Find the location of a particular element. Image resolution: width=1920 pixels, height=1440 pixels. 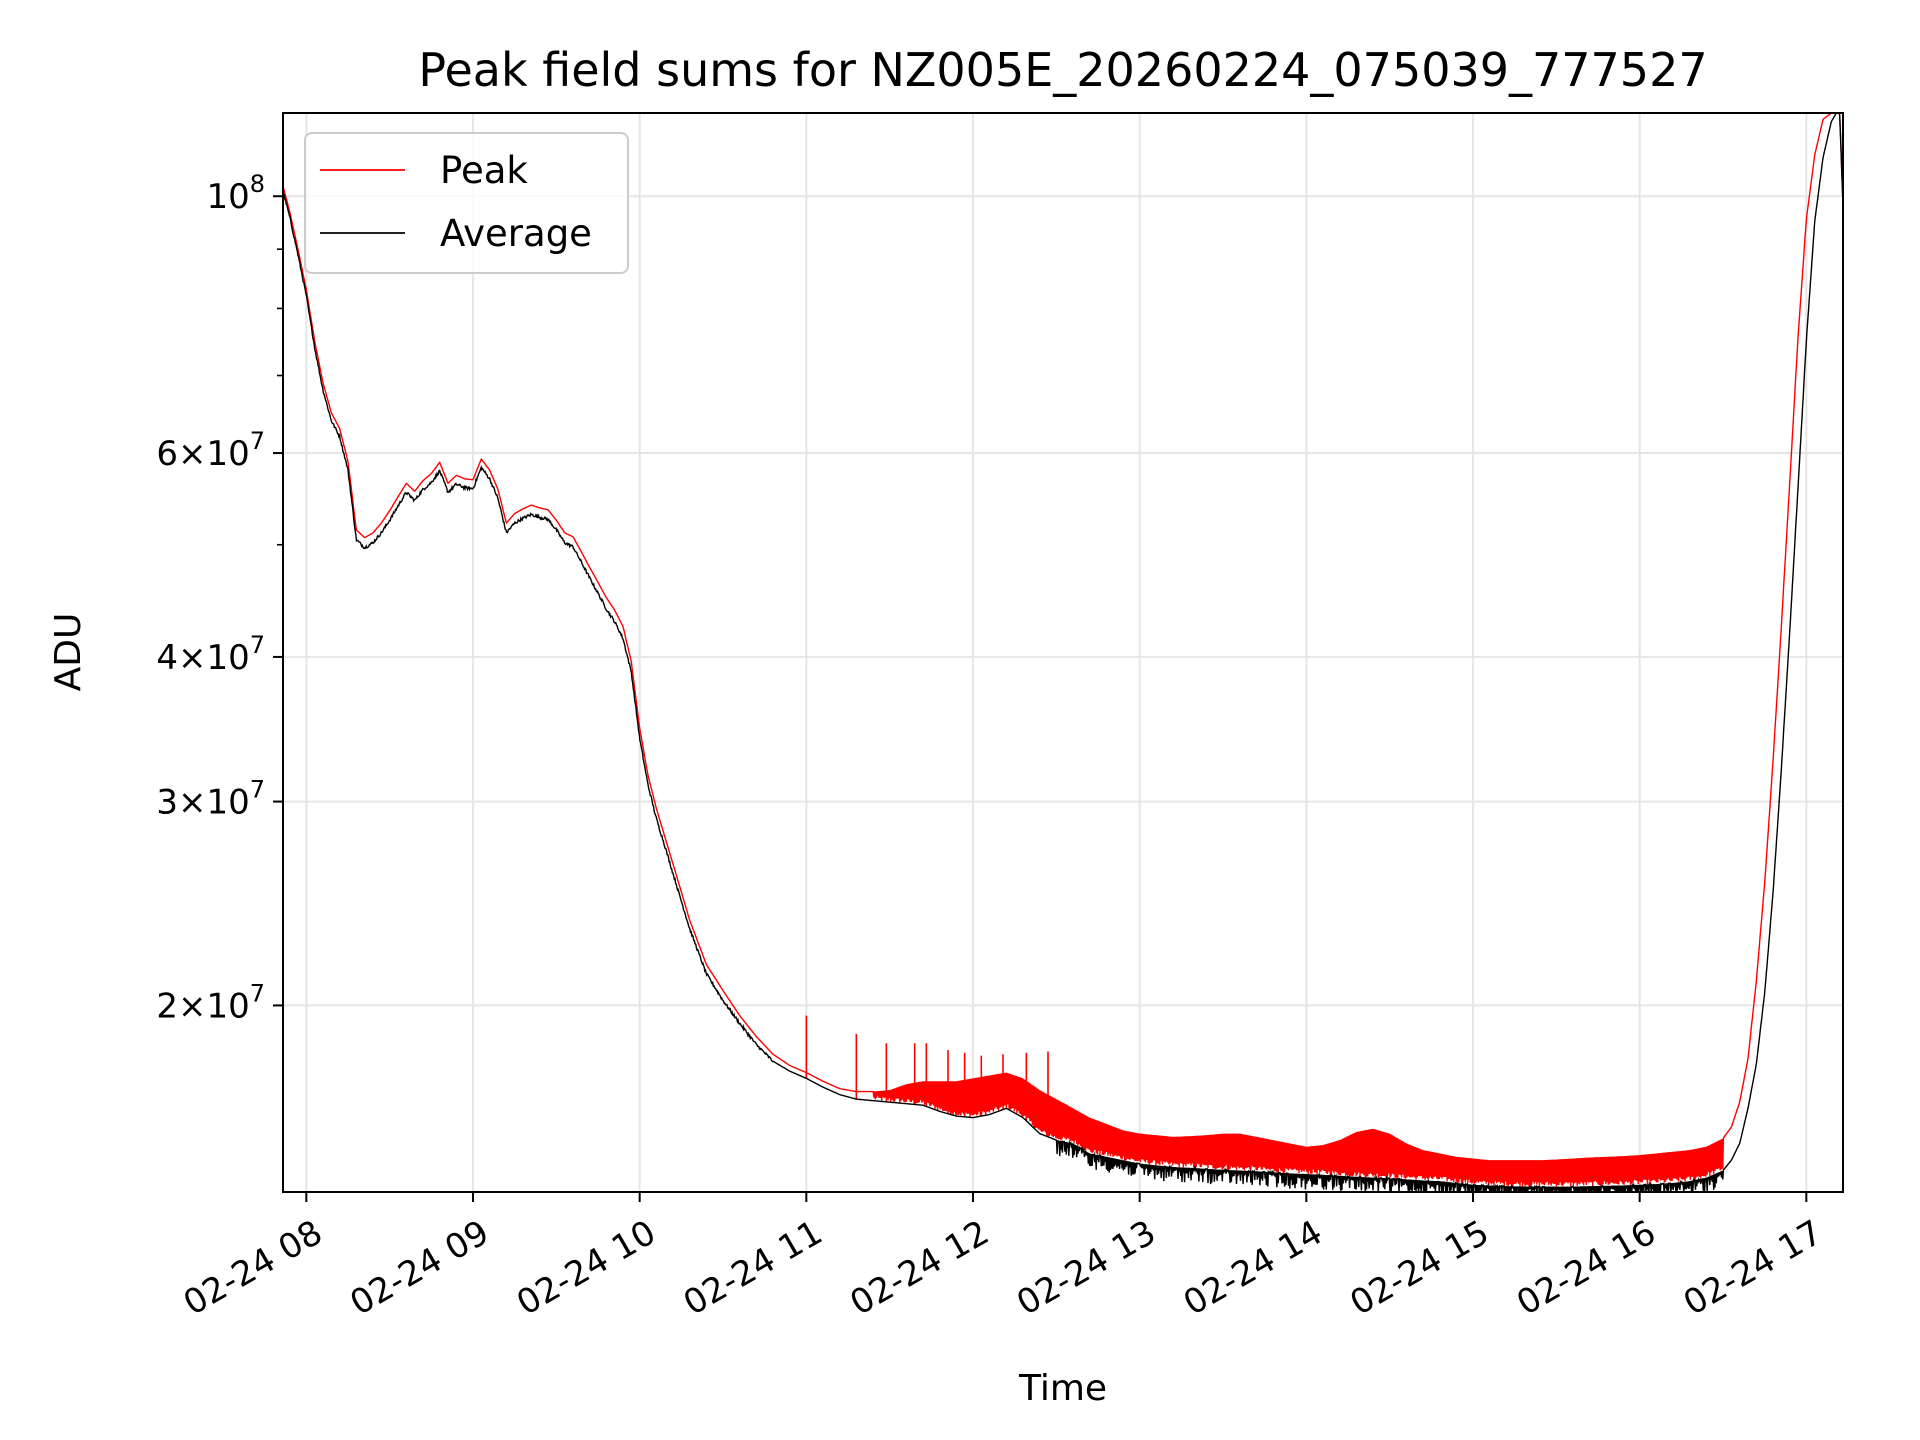

y-tick-label: 6×107 is located at coordinates (210, 450).